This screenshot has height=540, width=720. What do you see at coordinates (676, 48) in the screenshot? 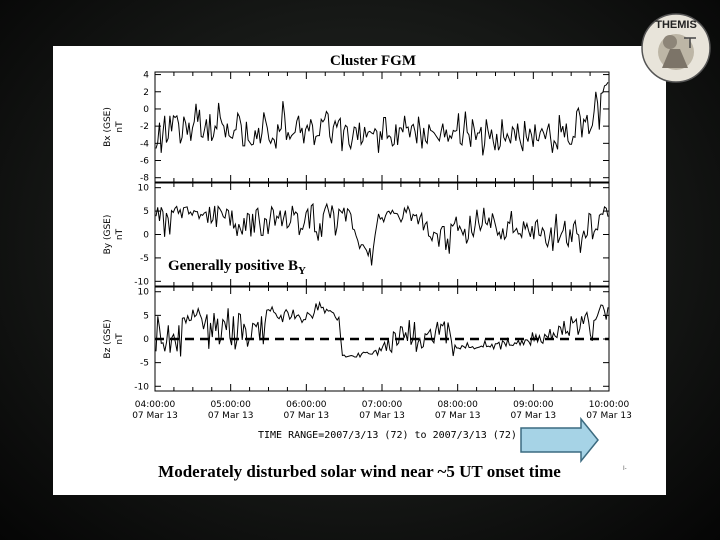
I see `themis-logo: THEMIS` at bounding box center [676, 48].